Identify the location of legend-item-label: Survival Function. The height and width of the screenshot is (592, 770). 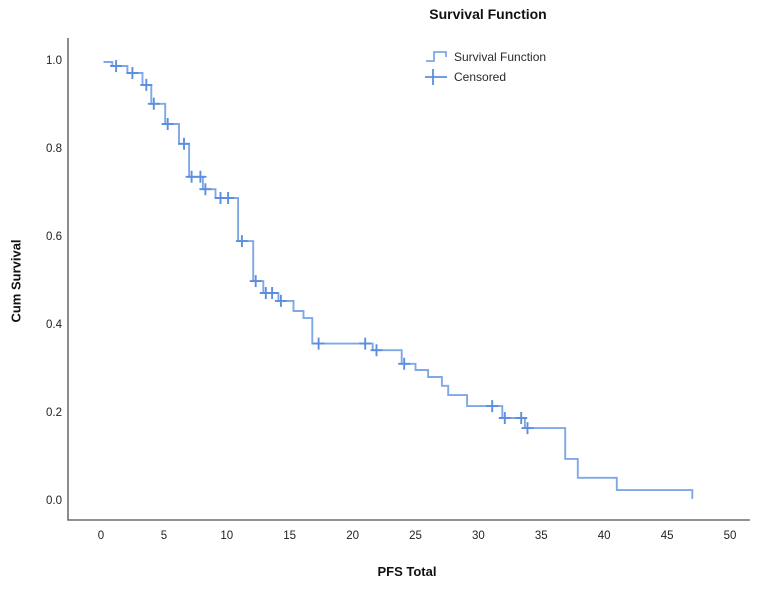
(500, 57).